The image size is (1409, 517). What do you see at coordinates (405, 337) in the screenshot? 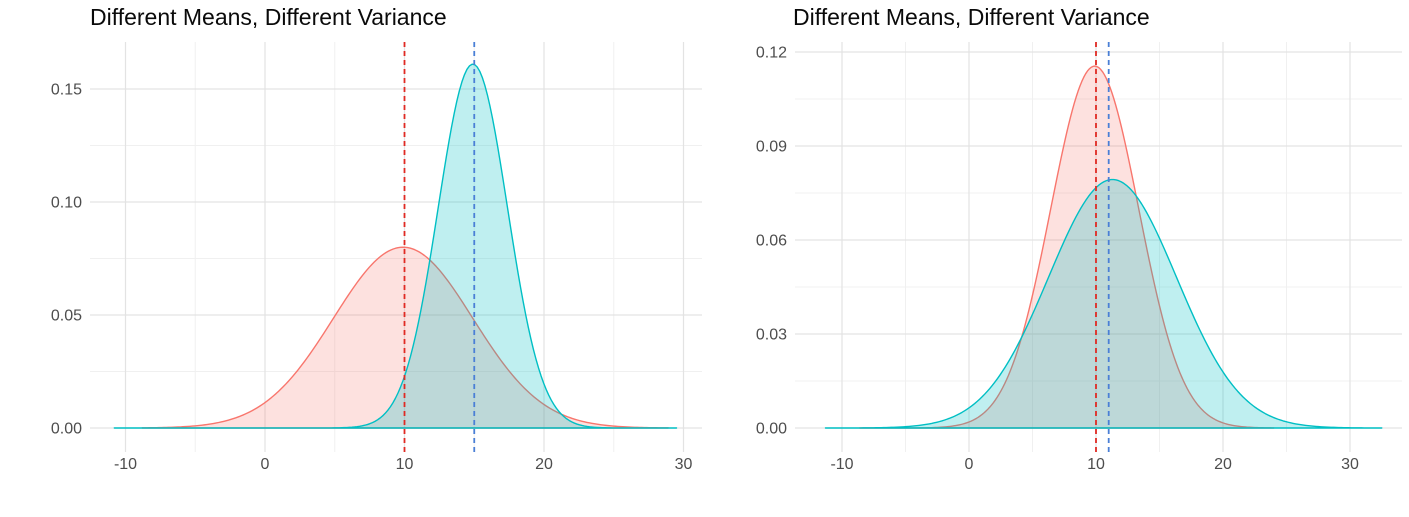
I see `red-density-curve` at bounding box center [405, 337].